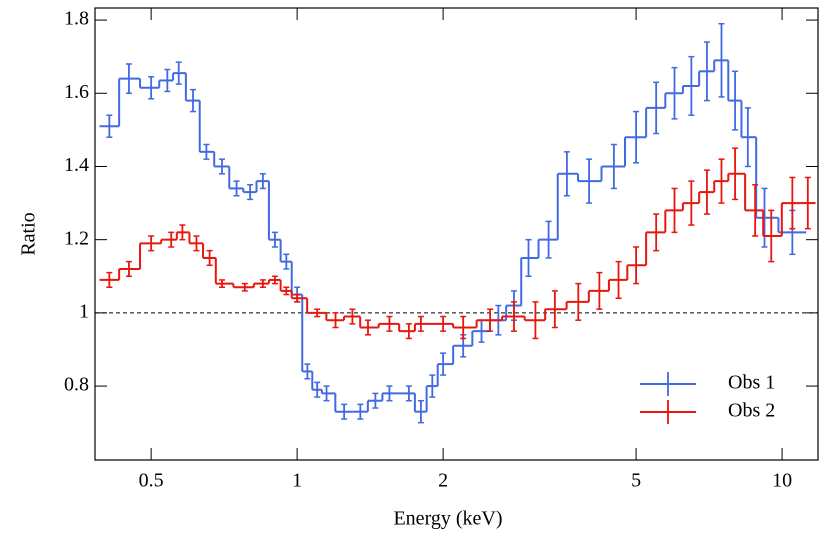 The image size is (830, 555). Describe the element at coordinates (751, 411) in the screenshot. I see `legend-label: Obs 2` at that location.